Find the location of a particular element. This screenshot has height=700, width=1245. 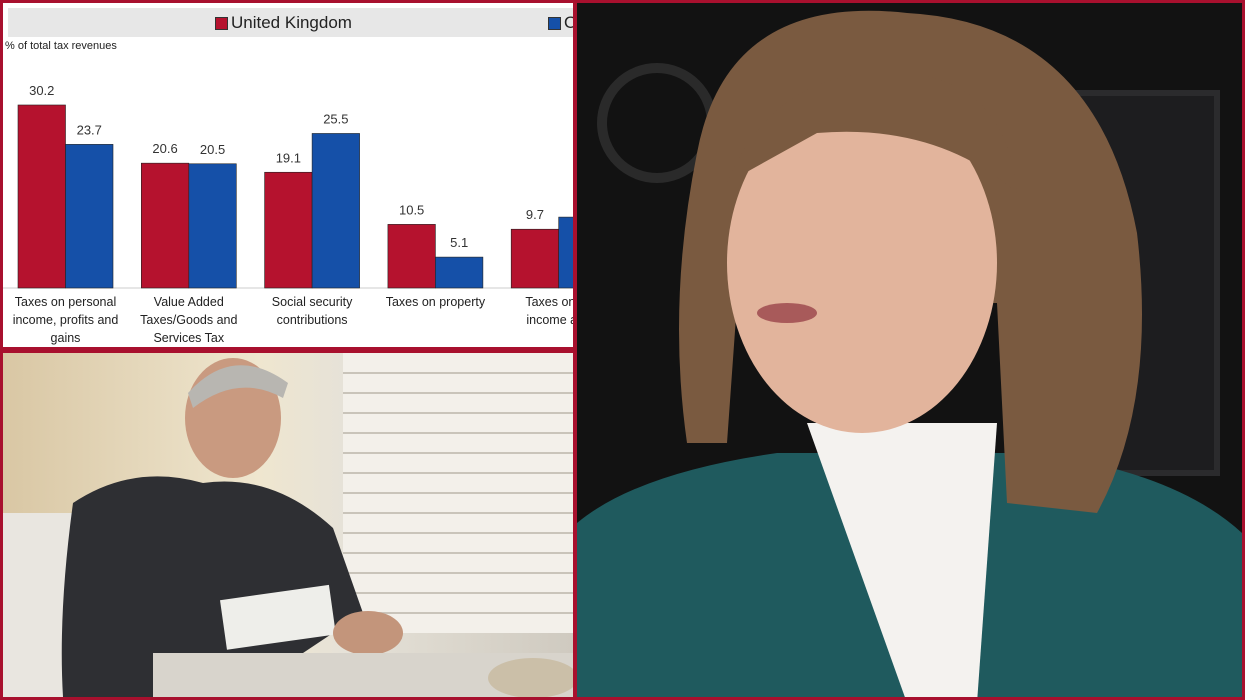

y-axis-label: % of total tax revenues is located at coordinates (61, 46).